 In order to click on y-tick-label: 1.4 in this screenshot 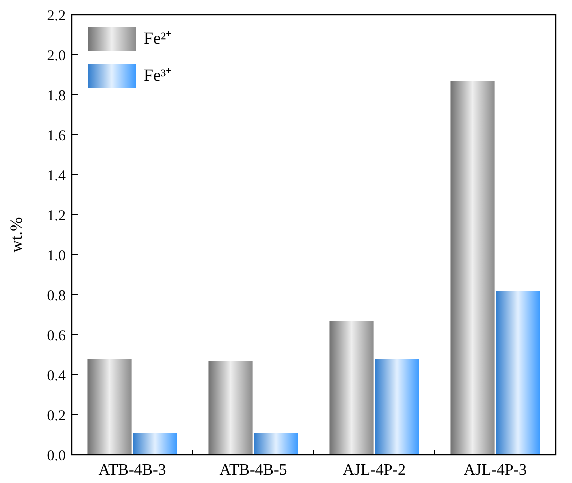, I will do `click(56, 176)`.